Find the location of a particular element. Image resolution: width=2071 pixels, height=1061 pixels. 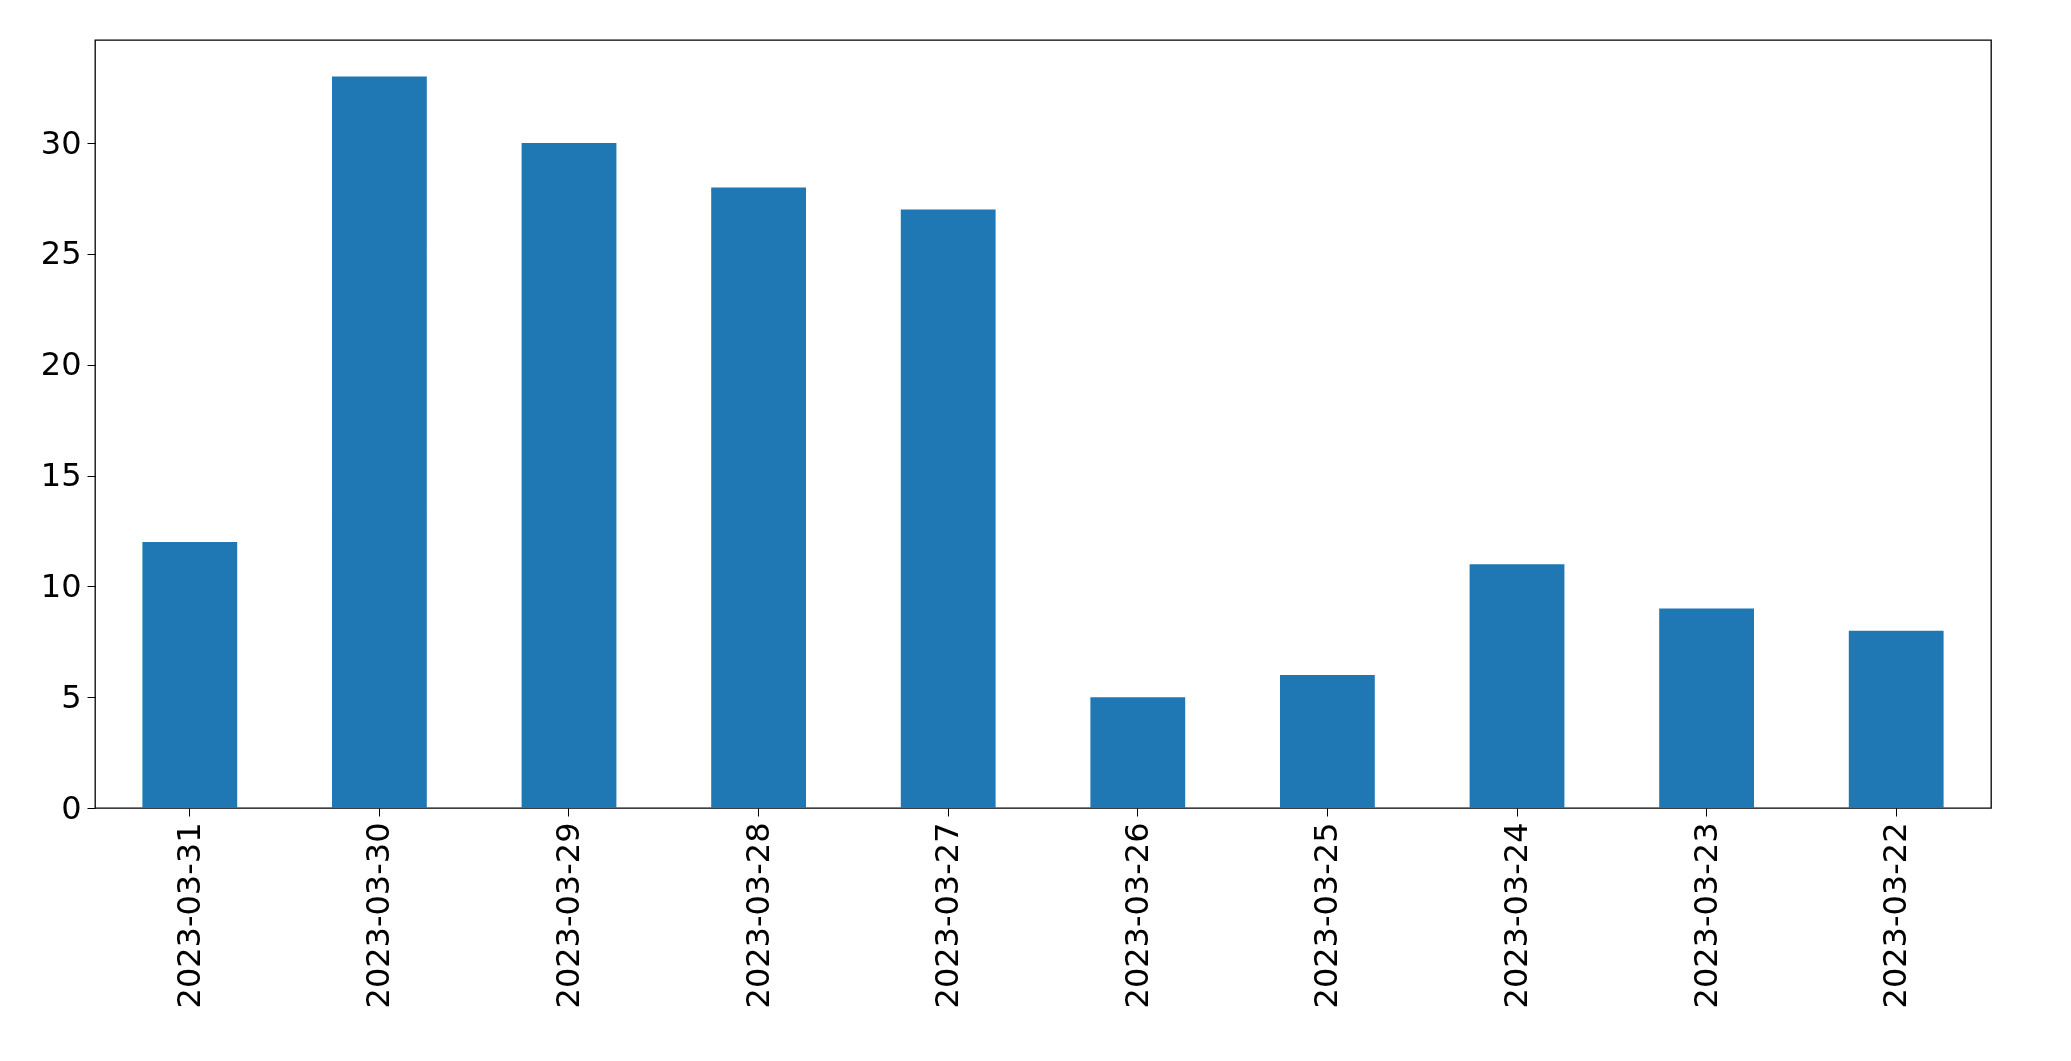

x-tick-label: 2023-03-24 is located at coordinates (1516, 915).